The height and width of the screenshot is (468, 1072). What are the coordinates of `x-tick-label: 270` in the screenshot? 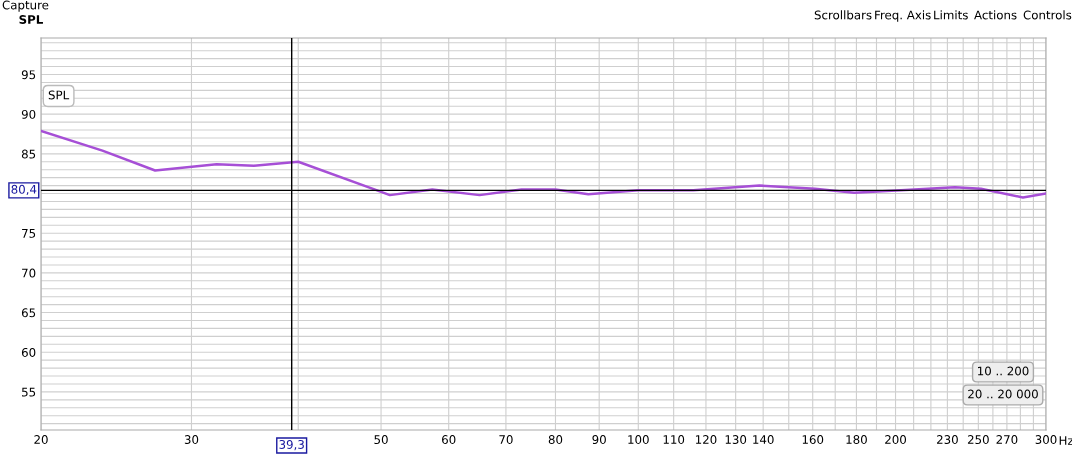 It's located at (1007, 439).